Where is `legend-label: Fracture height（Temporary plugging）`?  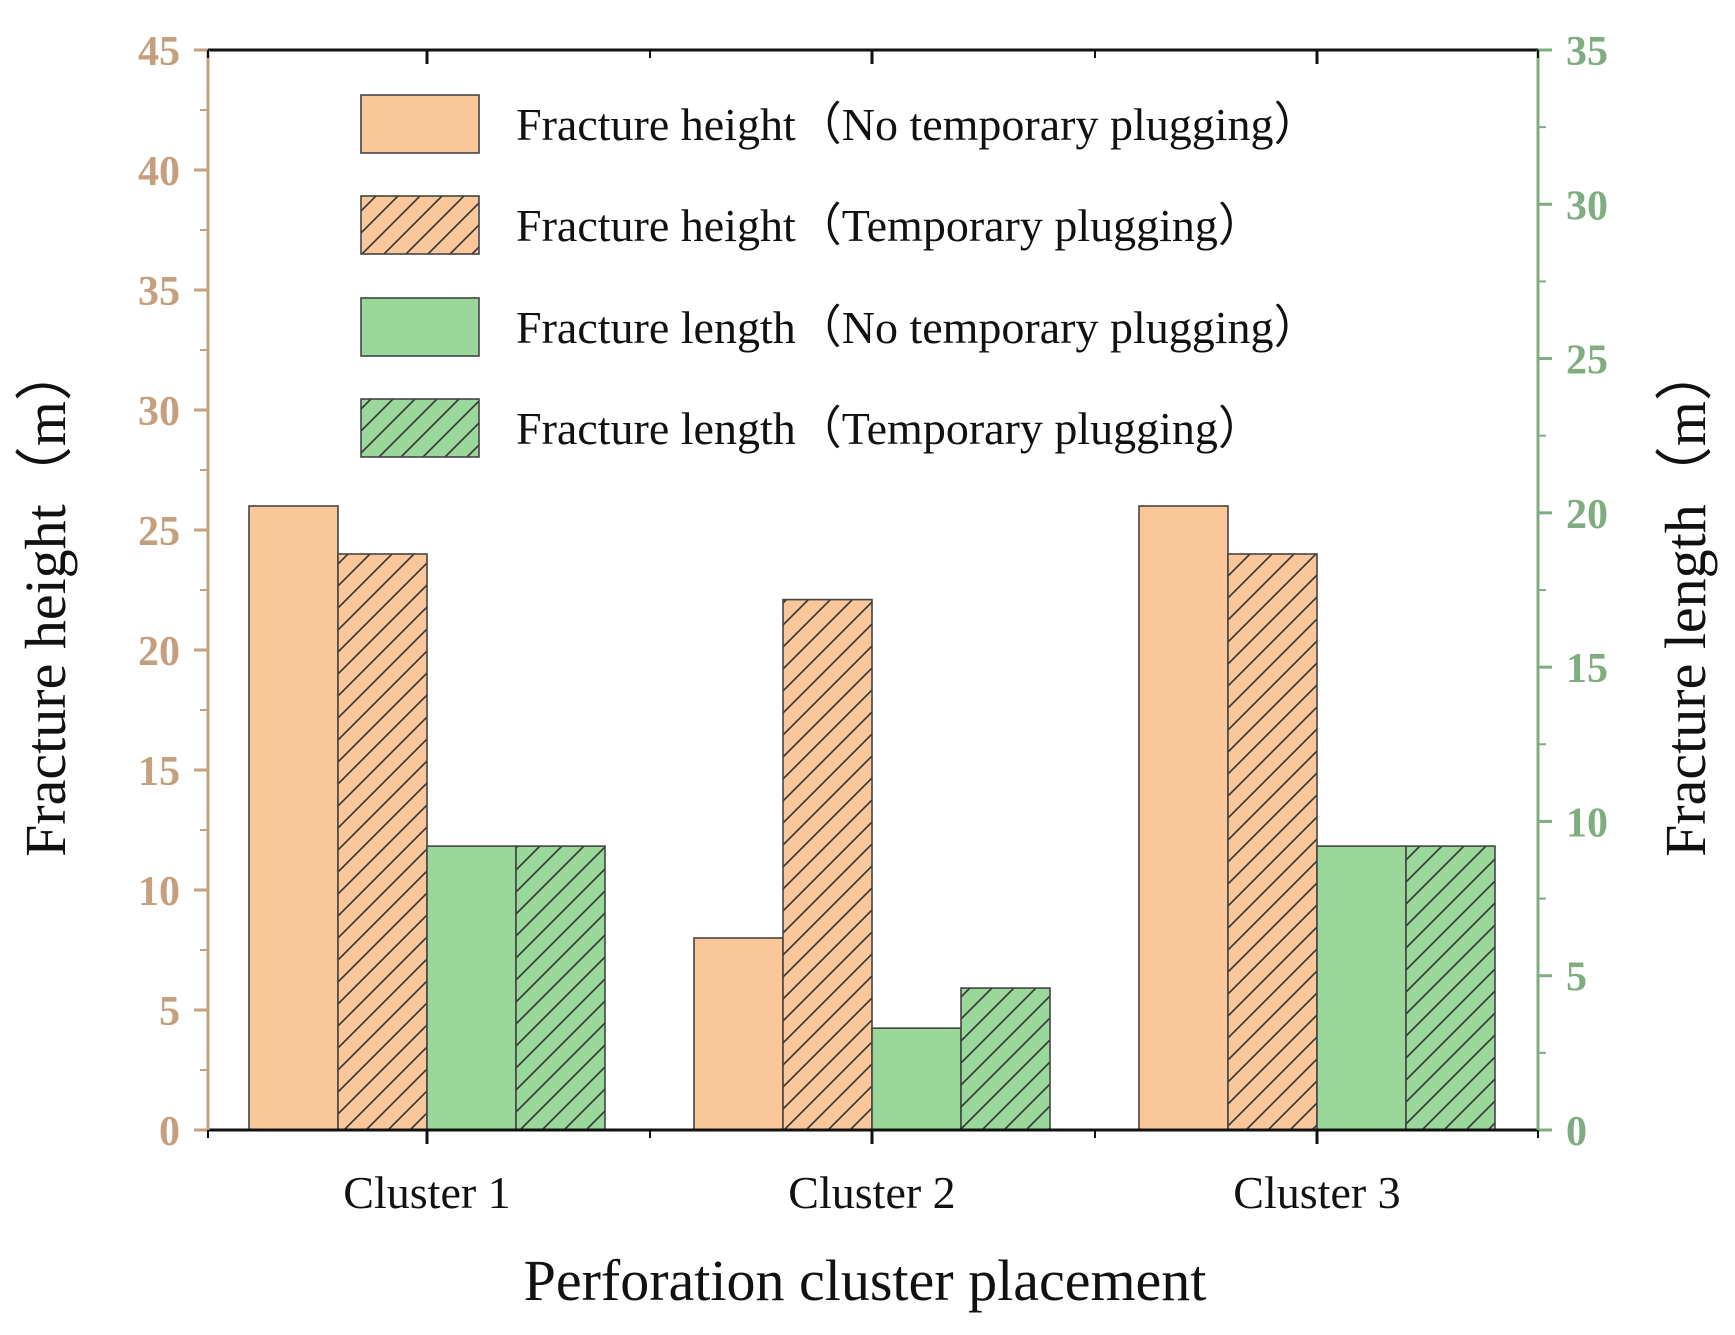 legend-label: Fracture height（Temporary plugging） is located at coordinates (890, 225).